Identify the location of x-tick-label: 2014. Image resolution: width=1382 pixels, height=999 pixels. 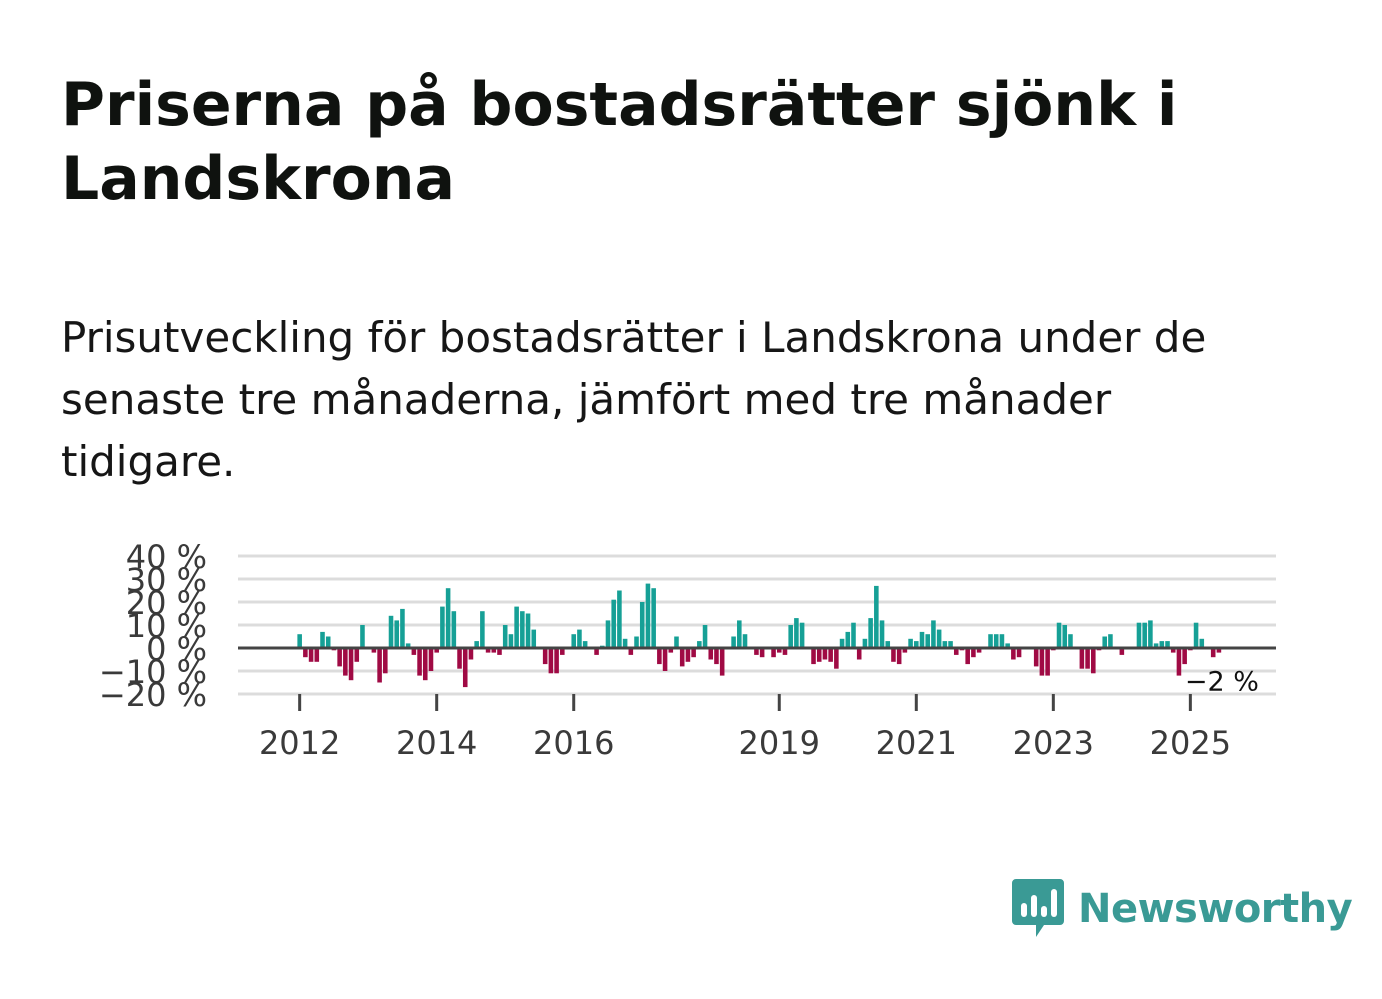
(436, 743).